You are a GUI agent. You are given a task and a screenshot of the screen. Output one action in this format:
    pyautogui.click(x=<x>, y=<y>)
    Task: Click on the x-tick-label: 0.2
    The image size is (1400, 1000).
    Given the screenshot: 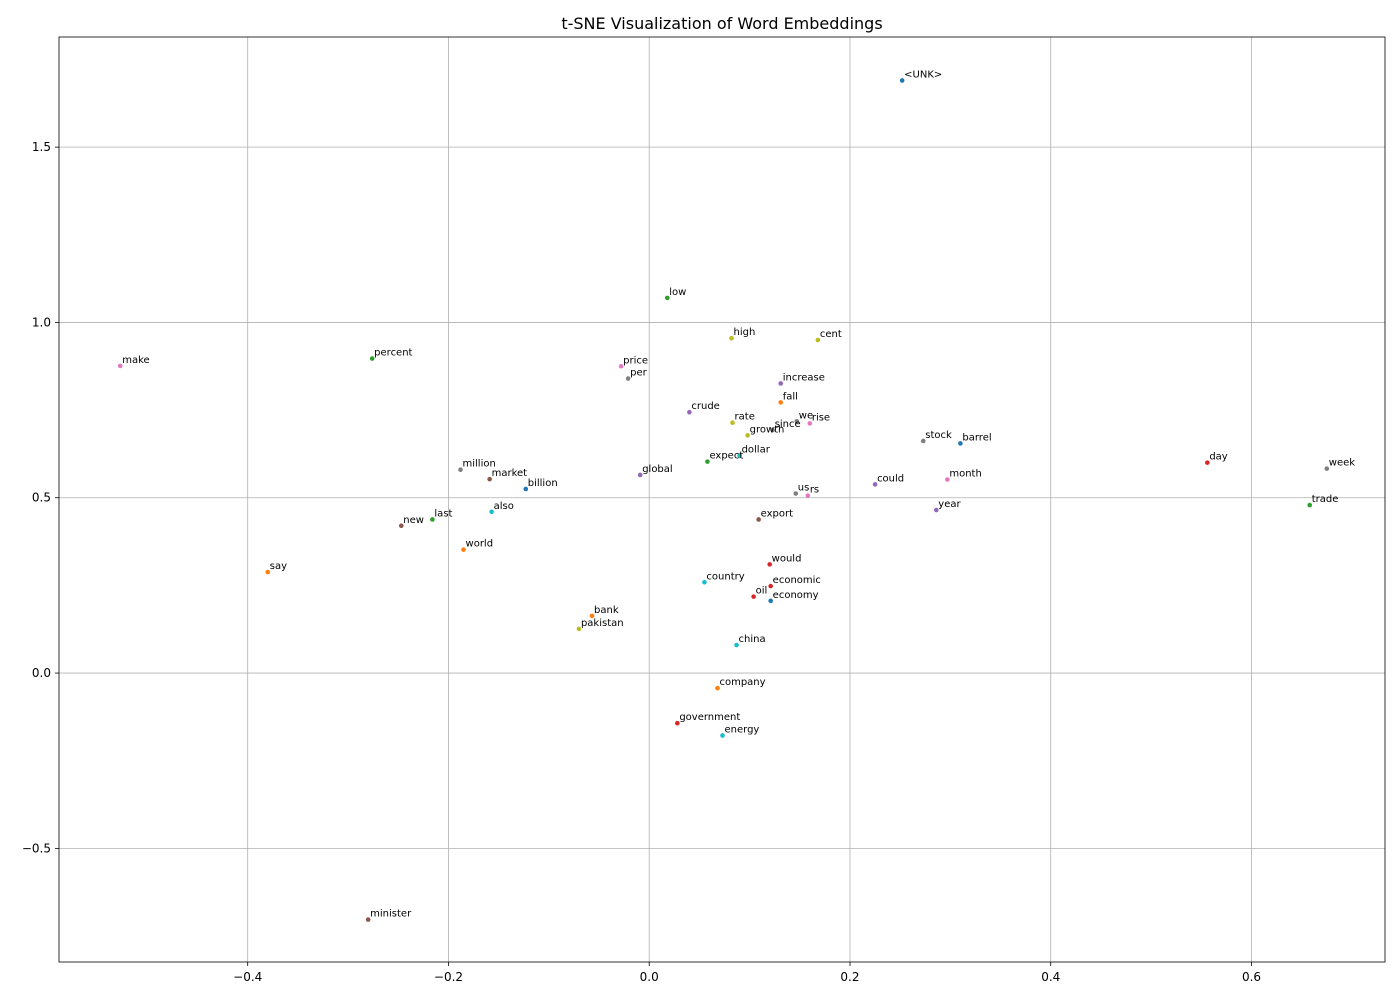 What is the action you would take?
    pyautogui.click(x=849, y=977)
    